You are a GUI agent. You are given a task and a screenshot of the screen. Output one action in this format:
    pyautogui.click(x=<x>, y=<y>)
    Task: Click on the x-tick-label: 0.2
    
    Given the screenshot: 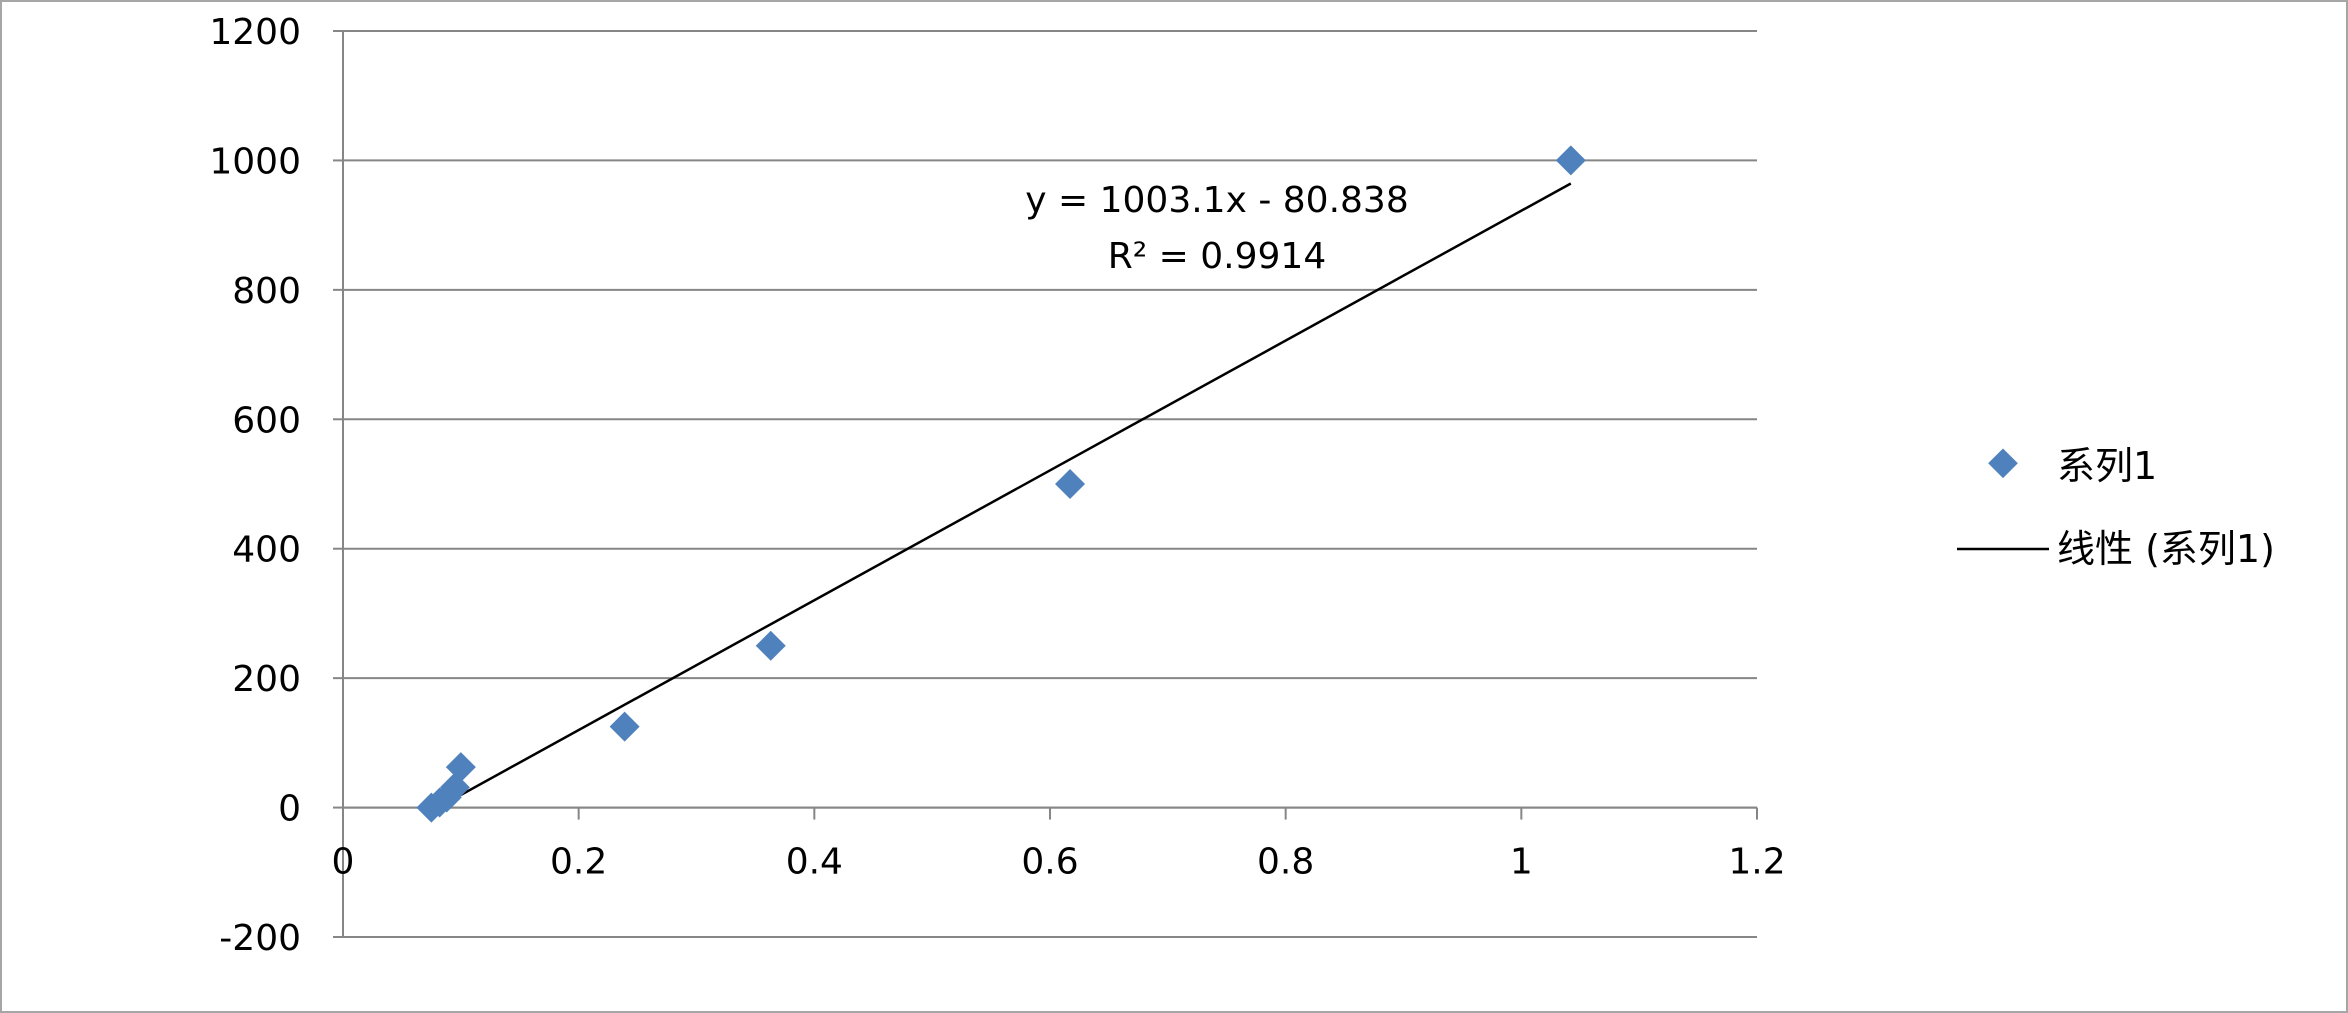 What is the action you would take?
    pyautogui.click(x=578, y=862)
    